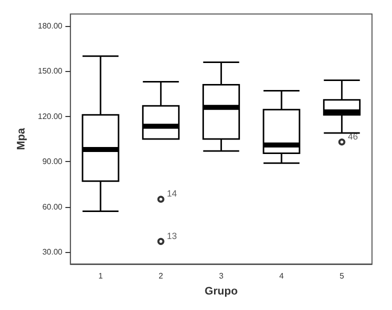  I want to click on annotation: 14, so click(171, 193).